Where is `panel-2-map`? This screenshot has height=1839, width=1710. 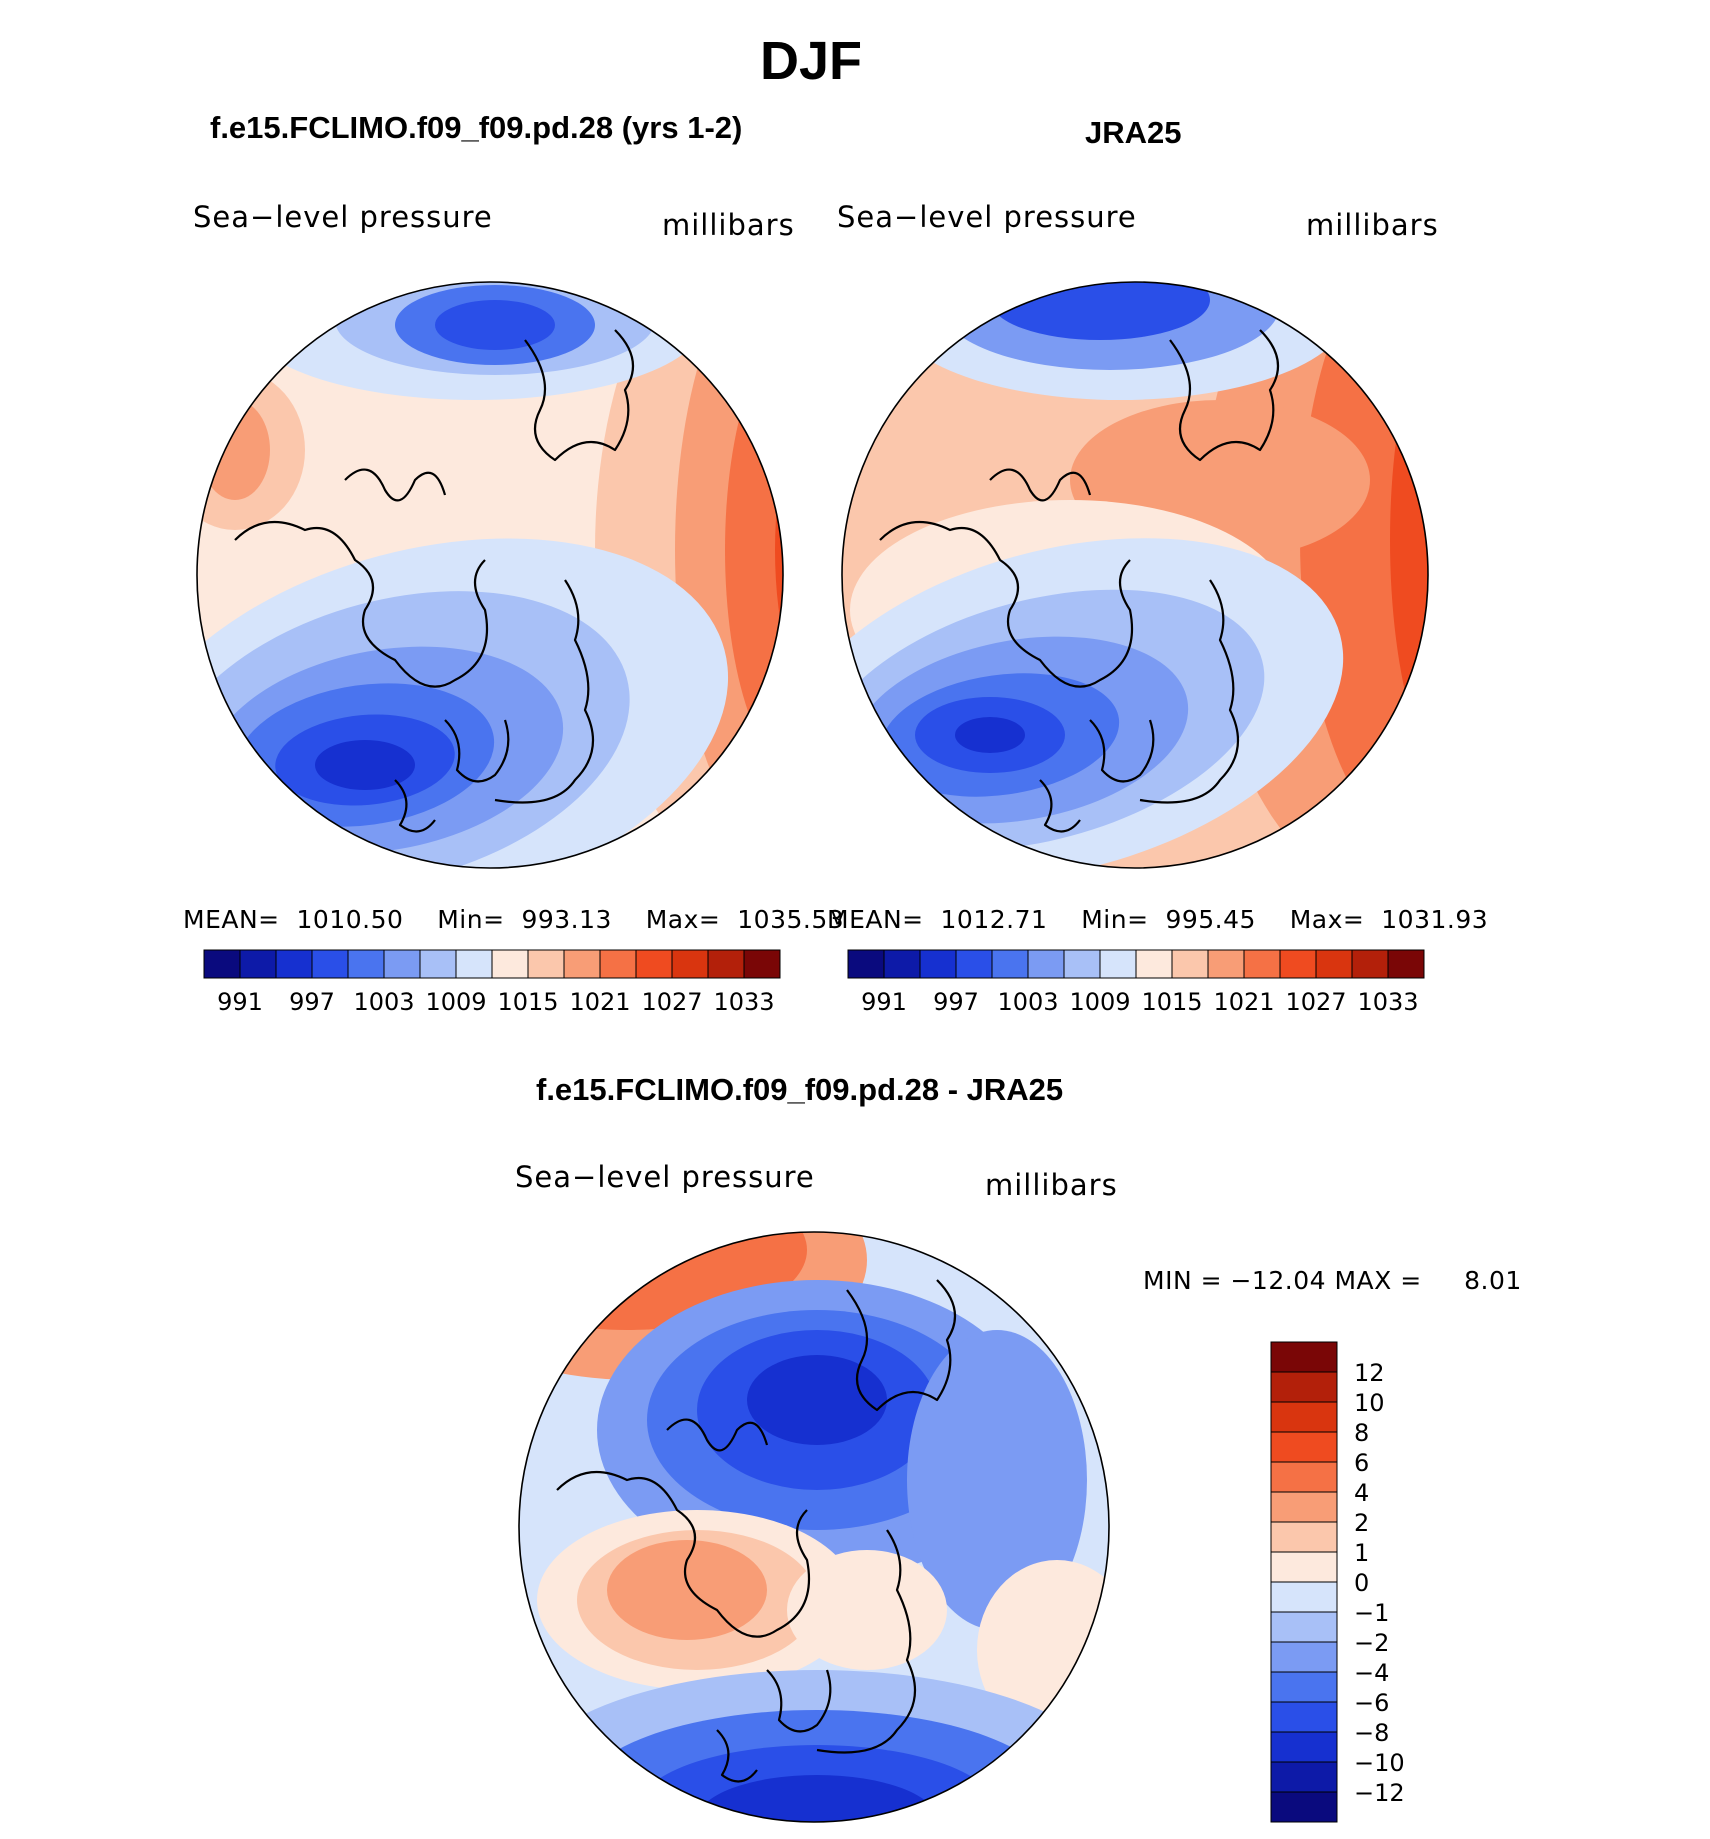 panel-2-map is located at coordinates (1135, 575).